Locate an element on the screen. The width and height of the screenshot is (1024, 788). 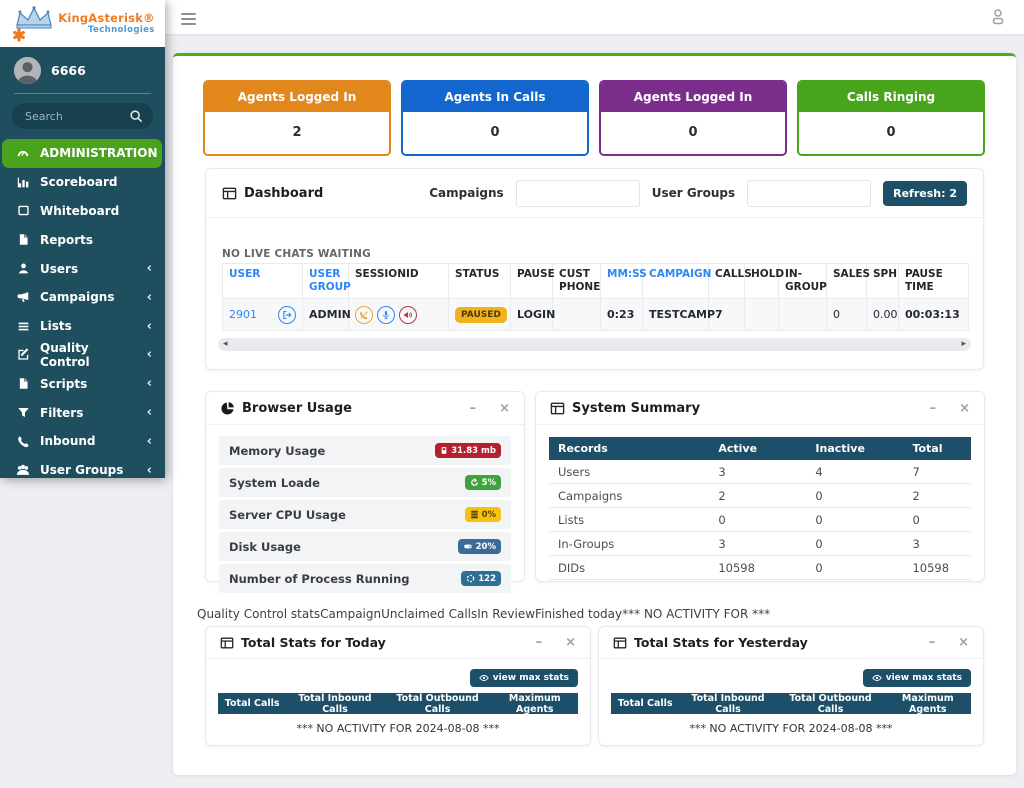
scroll-left-icon: ◂ is located at coordinates (225, 344).